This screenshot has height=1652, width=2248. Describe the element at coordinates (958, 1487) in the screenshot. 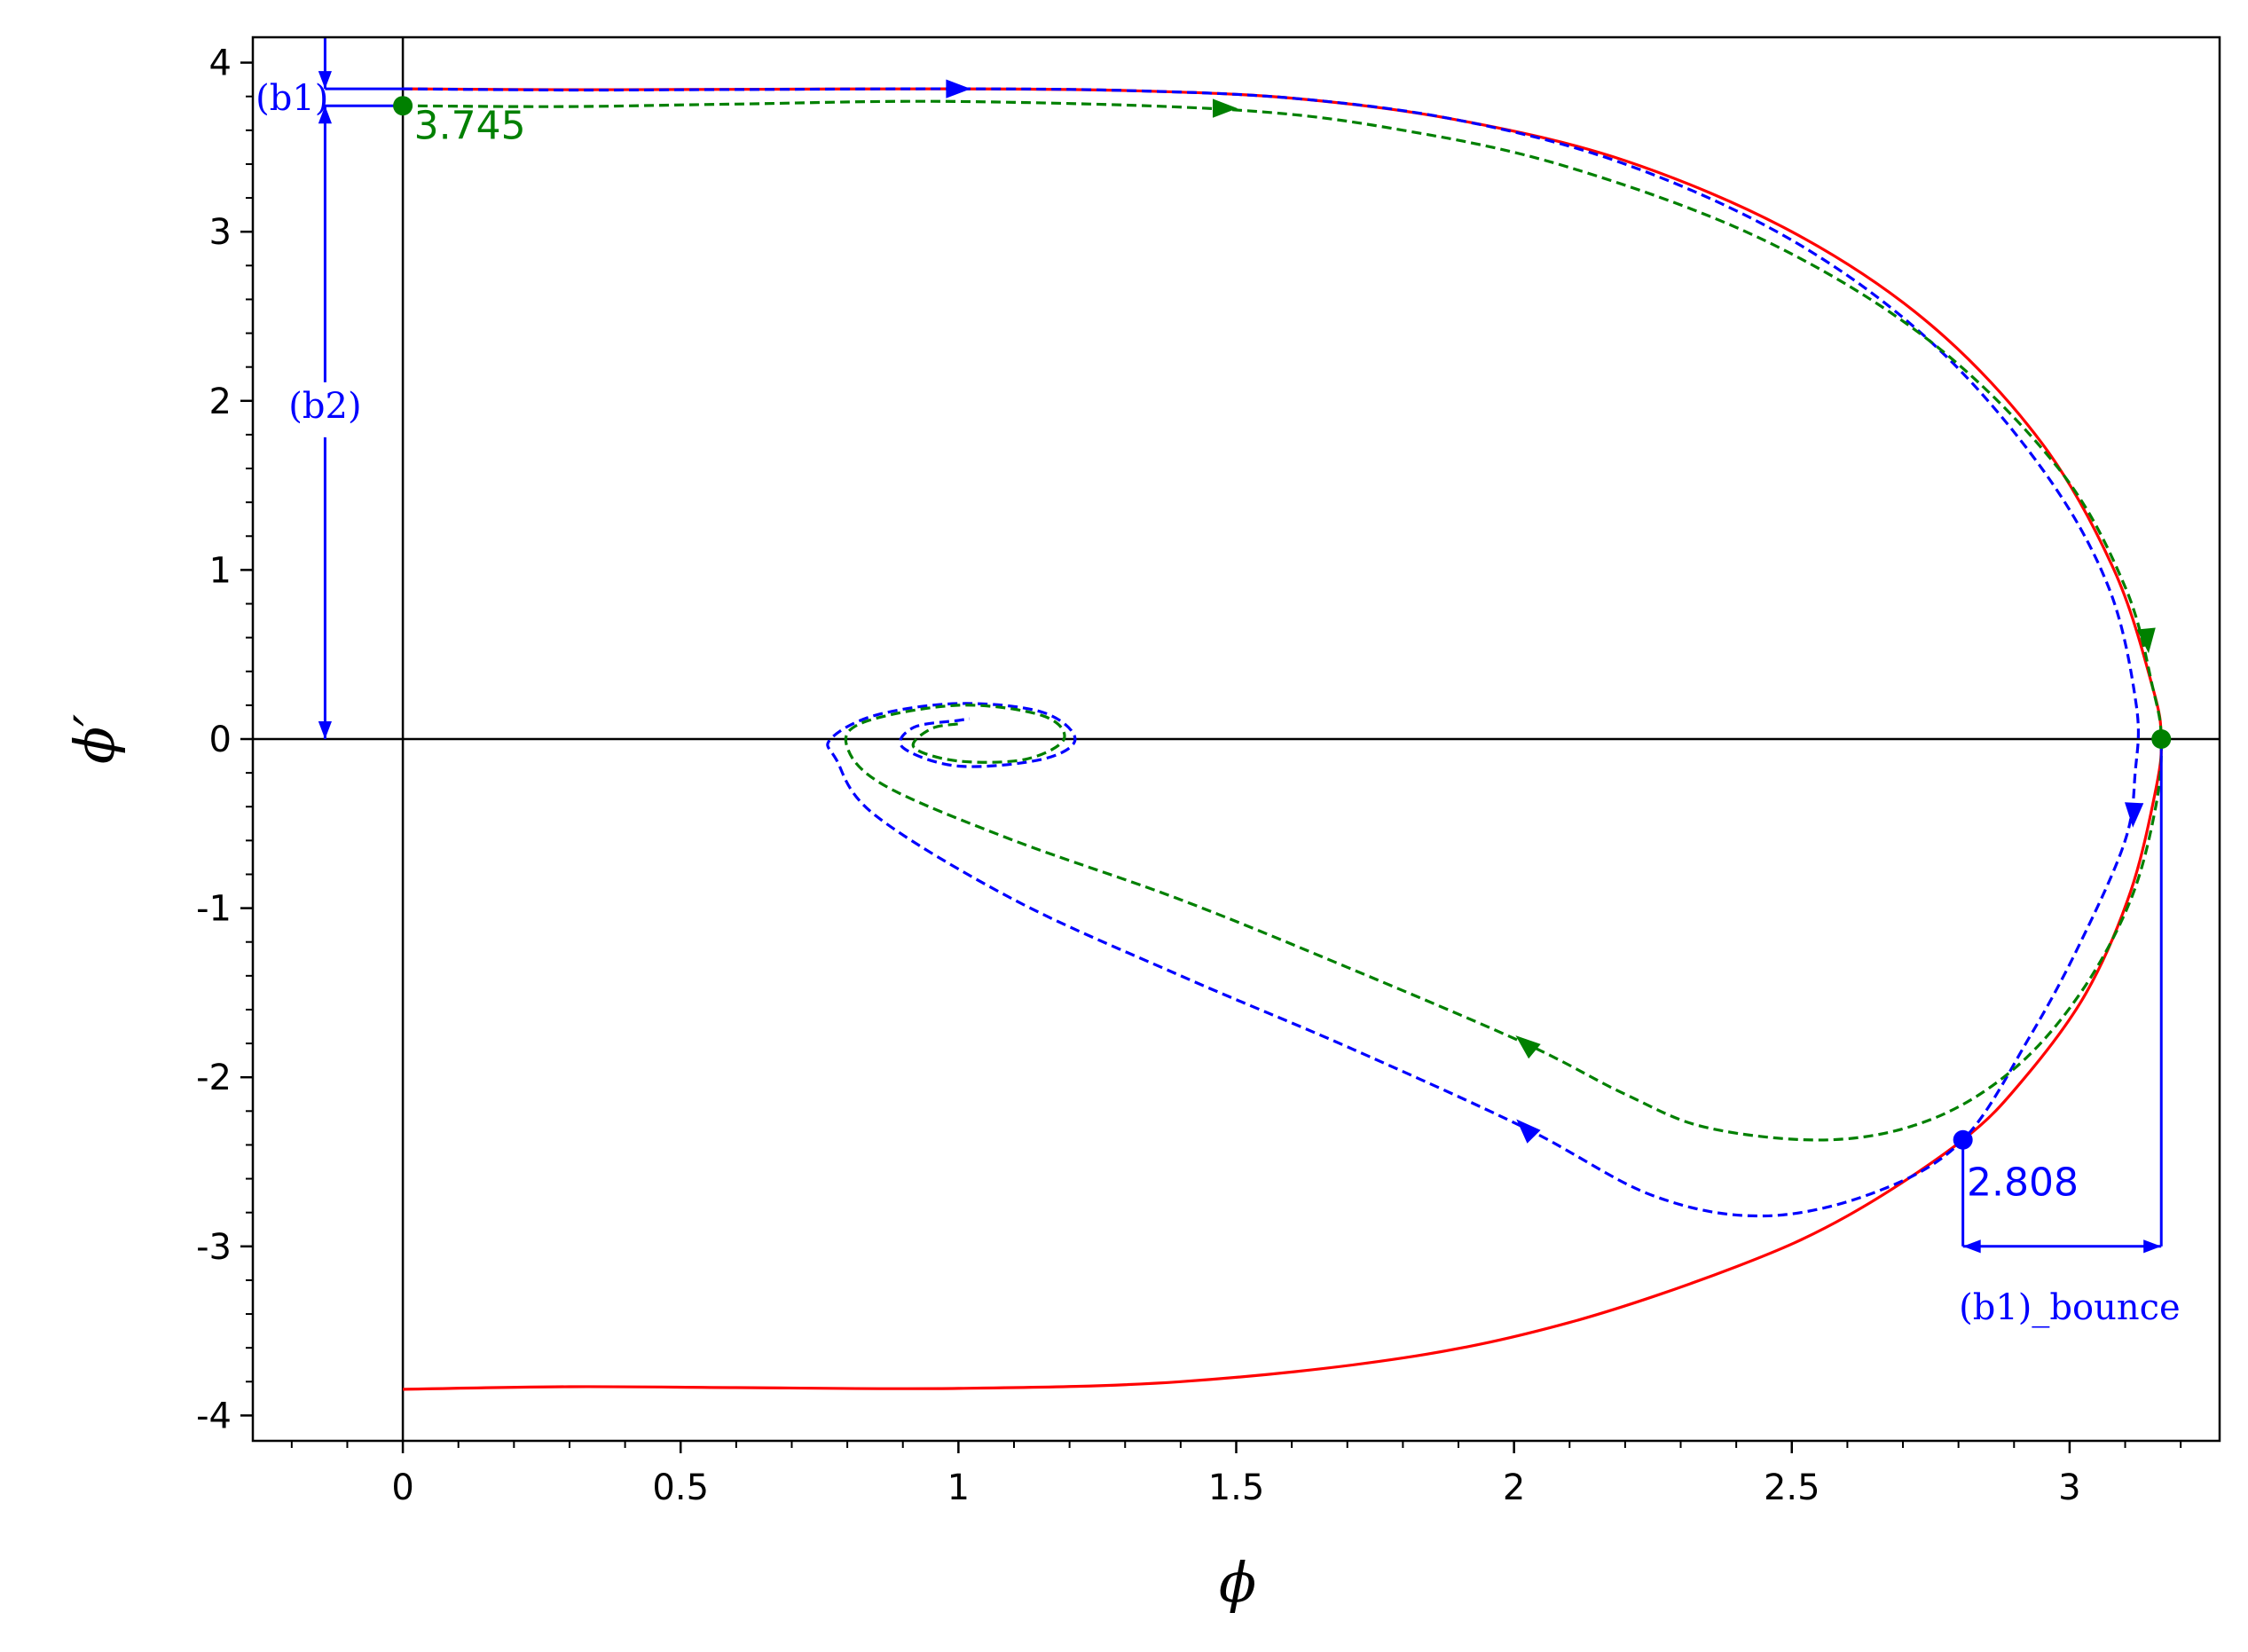

I see `x-tick-label: 1` at that location.